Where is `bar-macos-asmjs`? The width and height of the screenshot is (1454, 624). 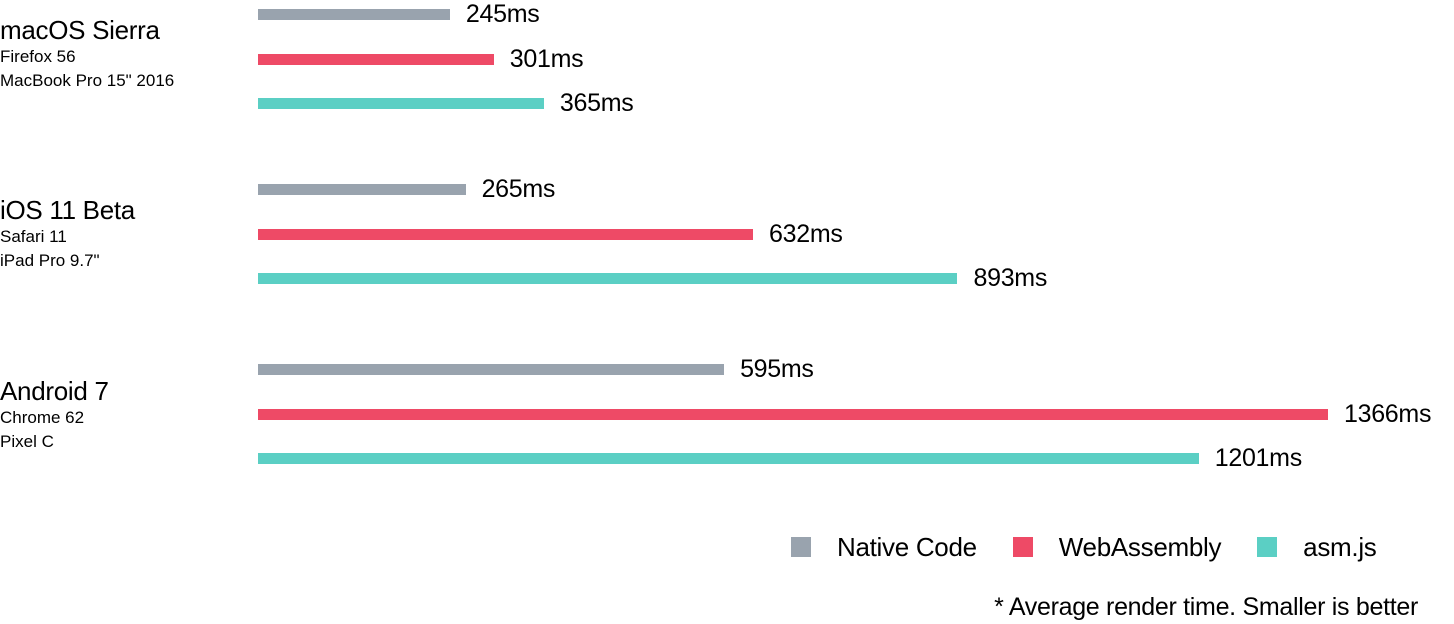 bar-macos-asmjs is located at coordinates (401, 103).